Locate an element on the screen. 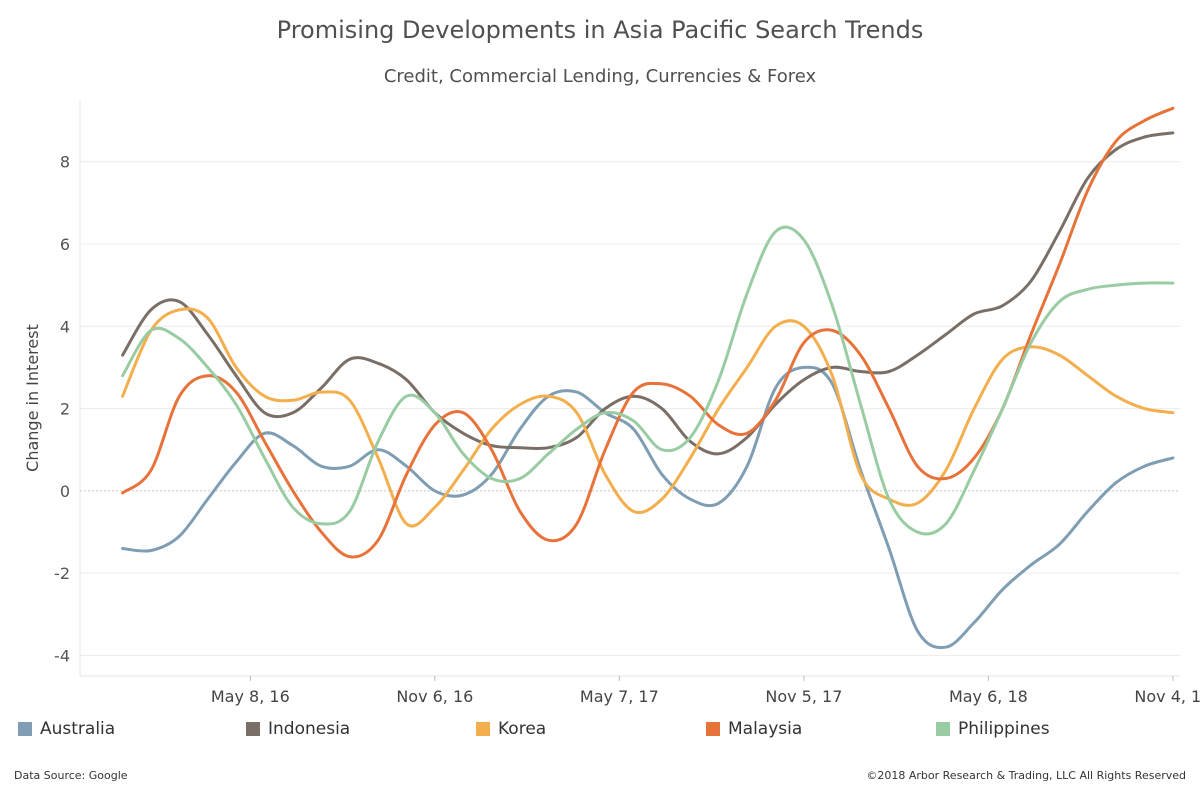 This screenshot has height=800, width=1200. x-tick-label: Nov 4, 18 is located at coordinates (1167, 696).